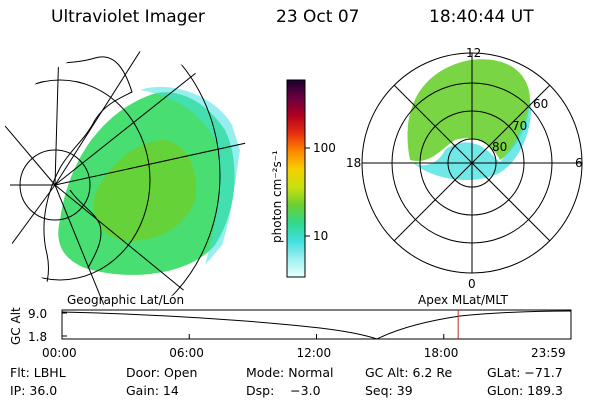 Image resolution: width=600 pixels, height=400 pixels. What do you see at coordinates (126, 300) in the screenshot?
I see `geographic-caption: Geographic Lat/Lon` at bounding box center [126, 300].